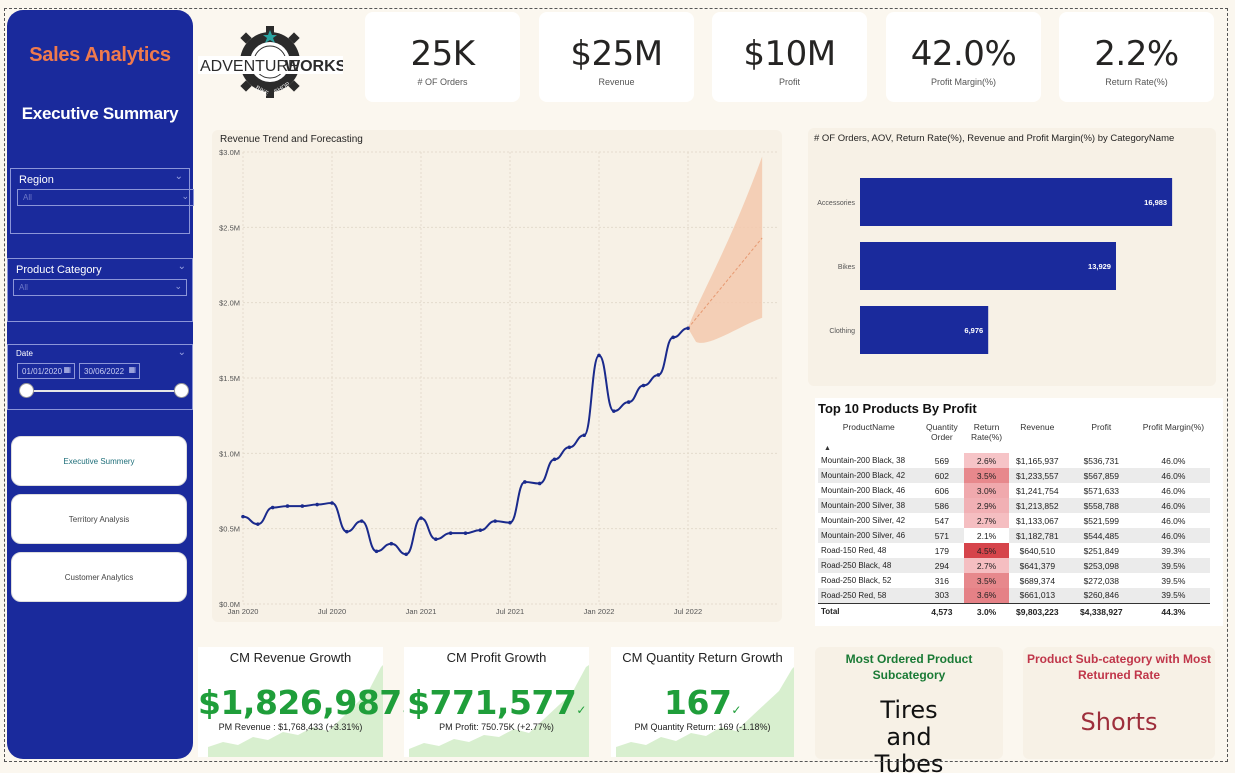  Describe the element at coordinates (941, 460) in the screenshot. I see `quantity-cell: 569` at that location.